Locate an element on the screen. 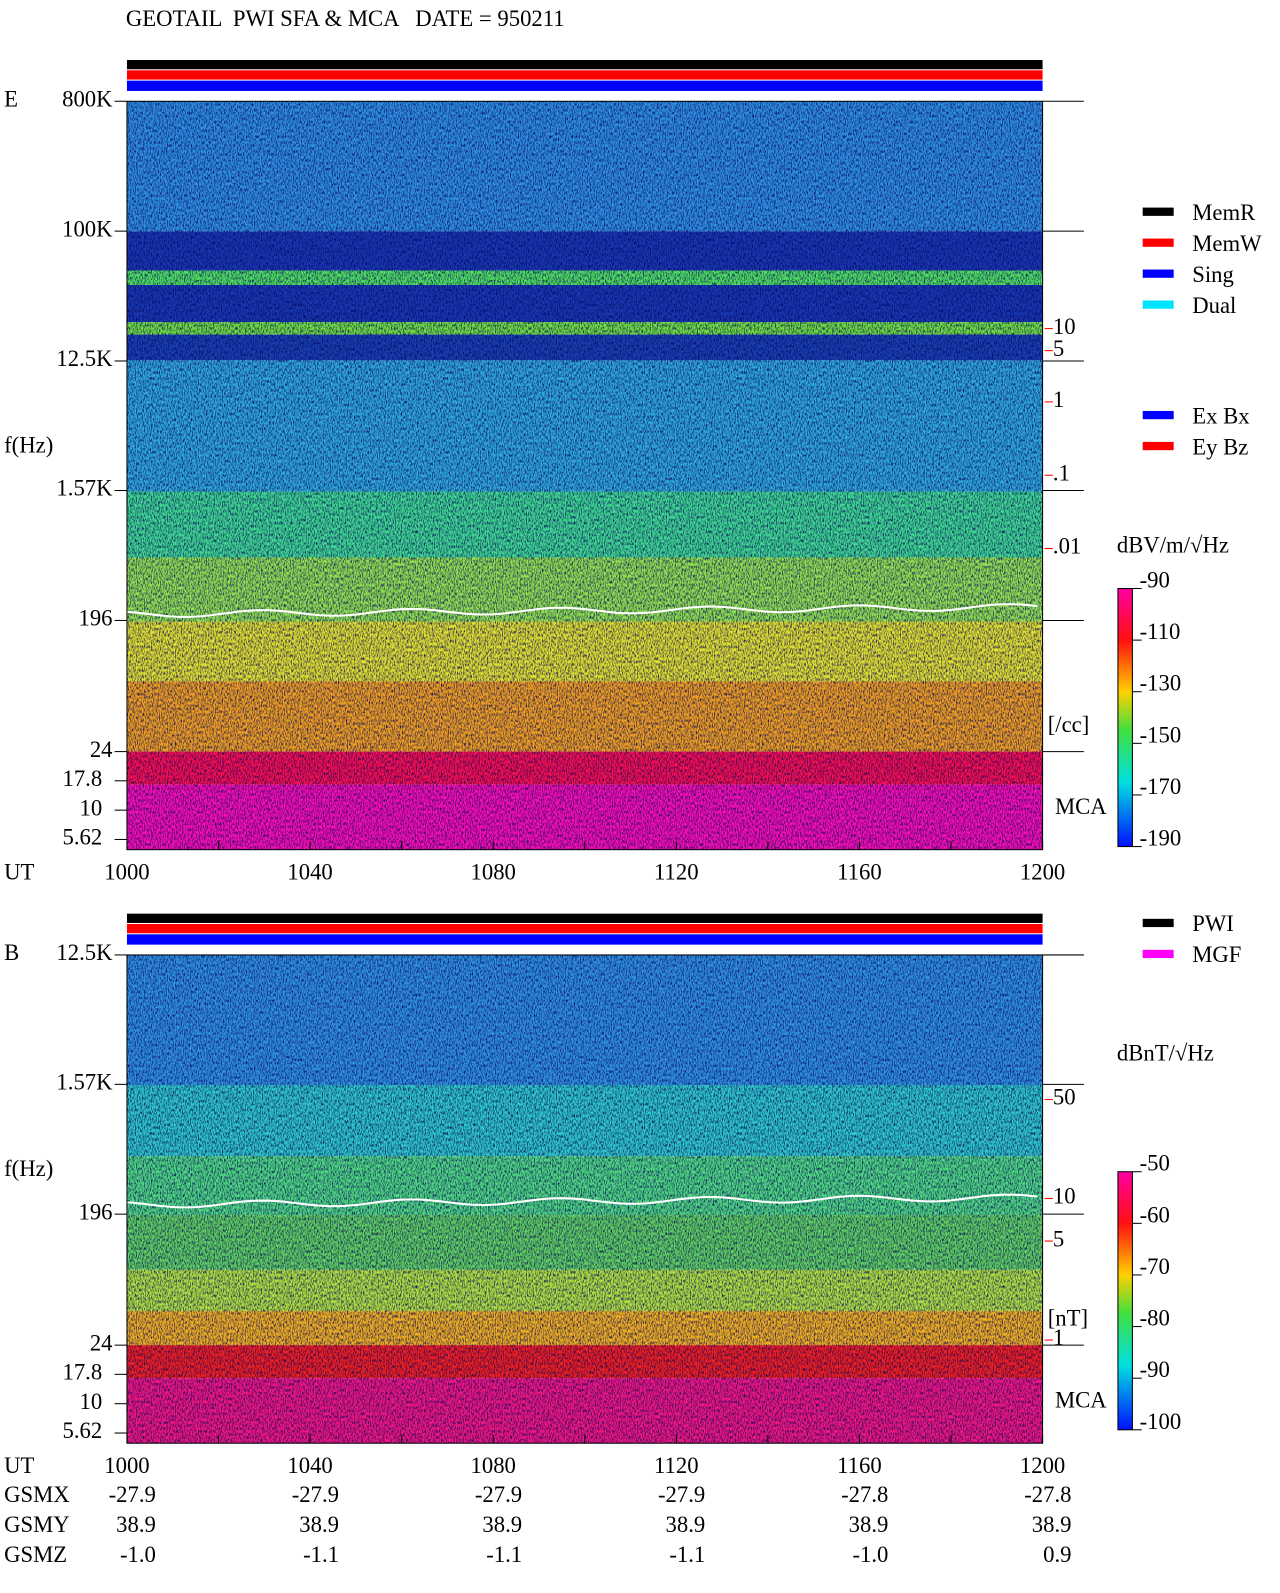  legend-label: MemW is located at coordinates (1227, 243).